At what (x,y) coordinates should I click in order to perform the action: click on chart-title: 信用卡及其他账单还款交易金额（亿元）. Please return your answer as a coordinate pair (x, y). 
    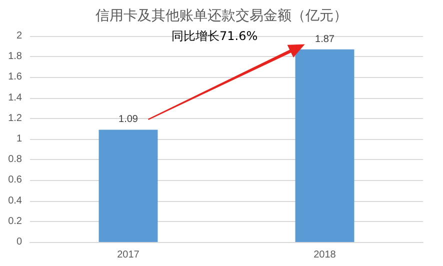
    Looking at the image, I should click on (222, 16).